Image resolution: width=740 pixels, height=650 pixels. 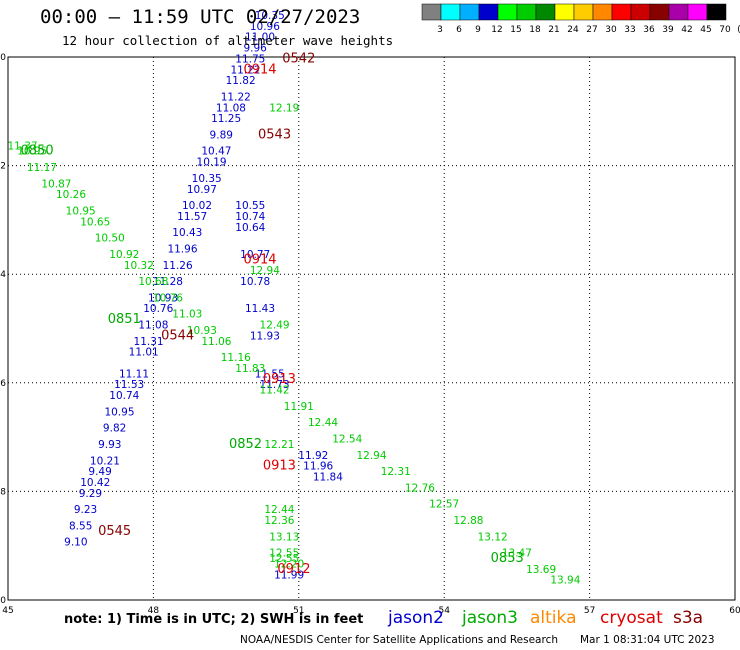 I want to click on data-point-jason3: 13.47, so click(x=517, y=554).